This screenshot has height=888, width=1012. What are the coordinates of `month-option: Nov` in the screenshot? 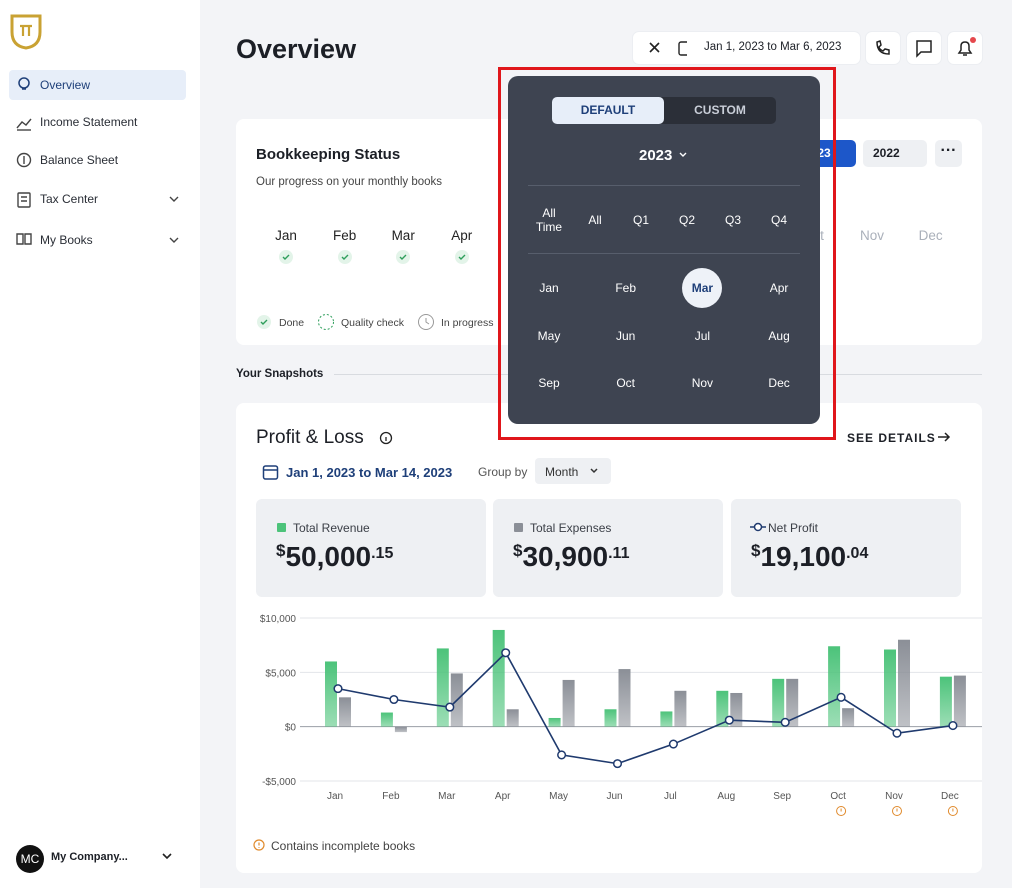 It's located at (702, 383).